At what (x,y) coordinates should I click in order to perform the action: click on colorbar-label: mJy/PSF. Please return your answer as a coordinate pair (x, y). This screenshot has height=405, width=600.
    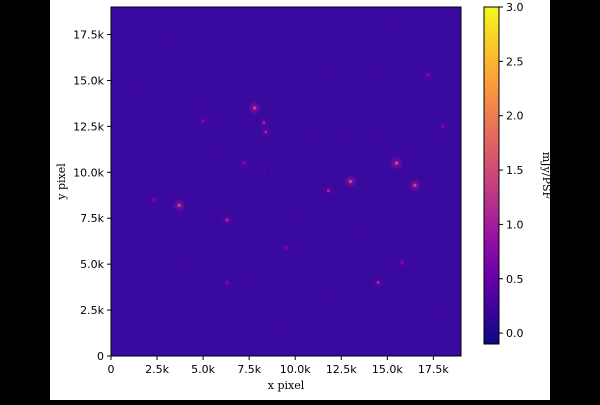
    Looking at the image, I should click on (545, 176).